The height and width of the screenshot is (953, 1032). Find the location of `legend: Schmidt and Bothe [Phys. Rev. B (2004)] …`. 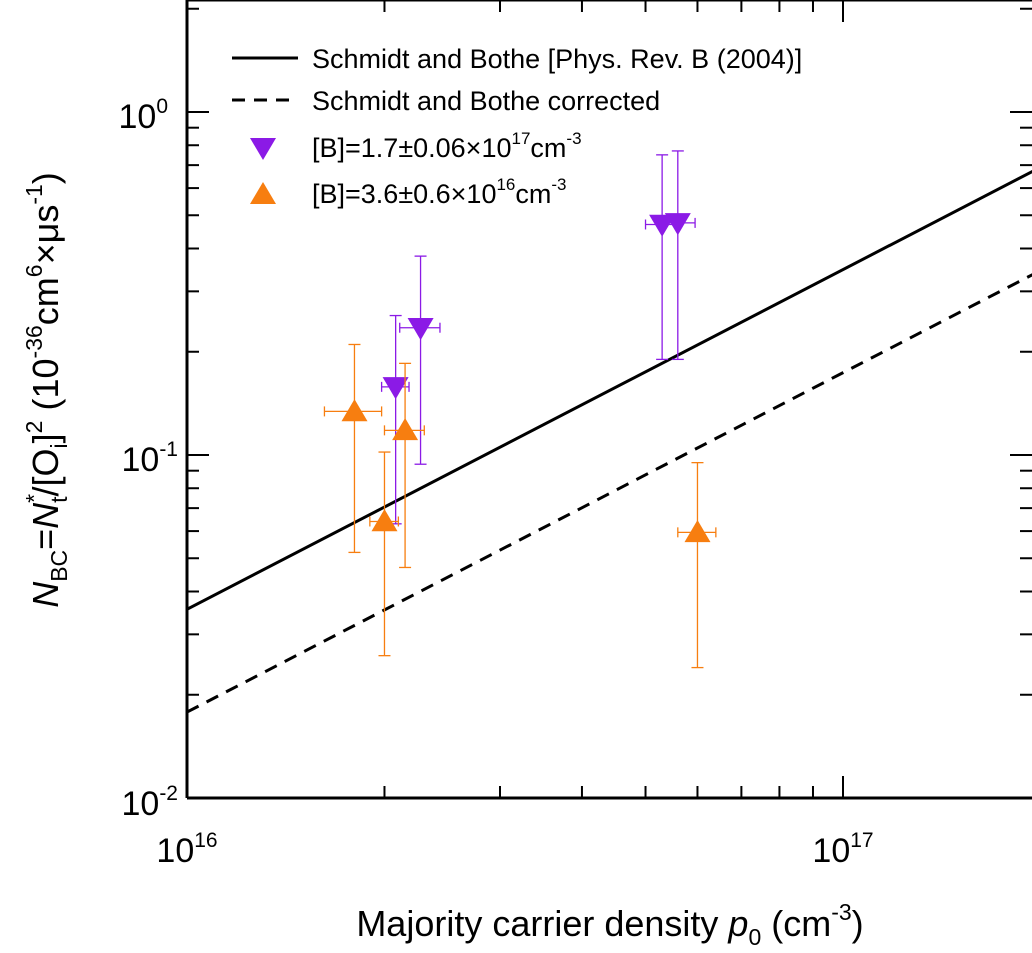

legend: Schmidt and Bothe [Phys. Rev. B (2004)] … is located at coordinates (517, 126).